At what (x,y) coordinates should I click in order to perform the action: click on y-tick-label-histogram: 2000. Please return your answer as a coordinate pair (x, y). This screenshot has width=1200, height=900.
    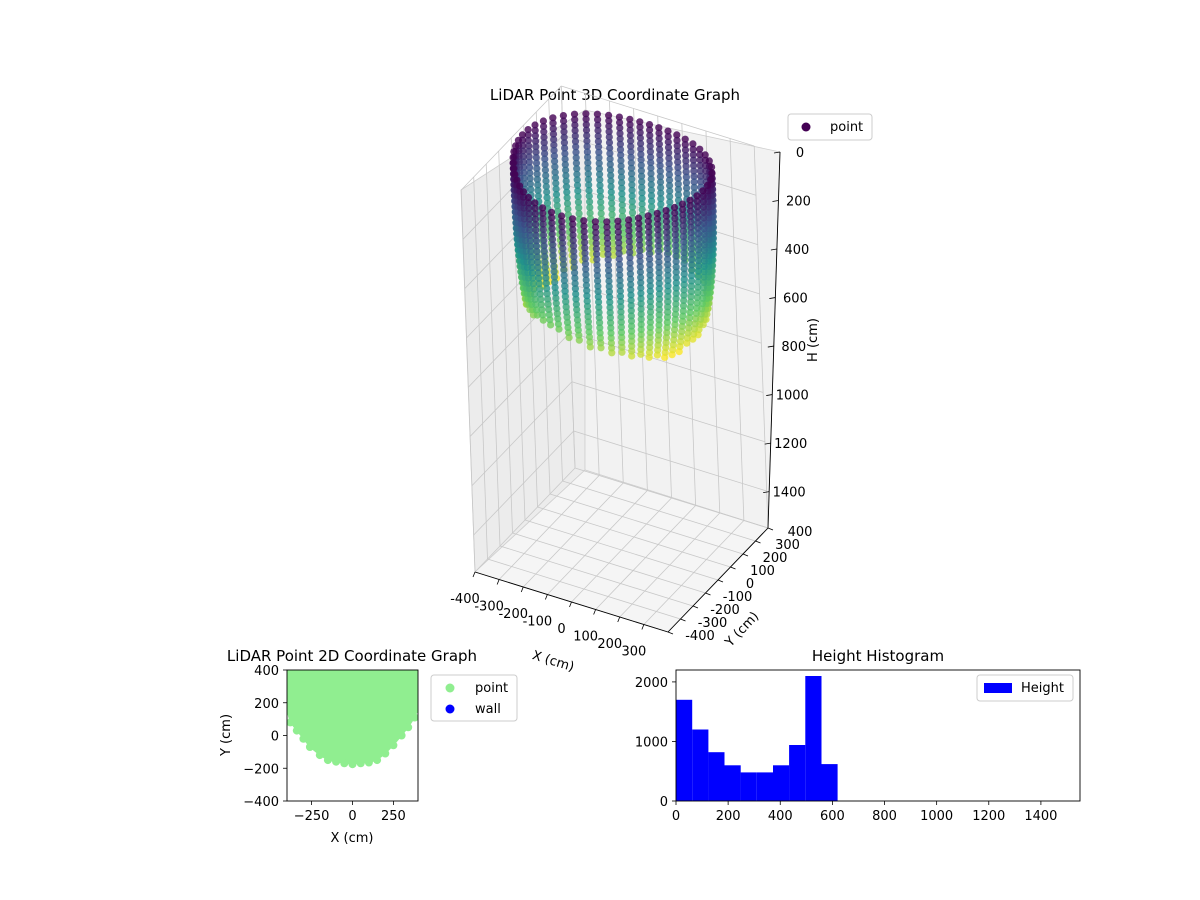
    Looking at the image, I should click on (651, 683).